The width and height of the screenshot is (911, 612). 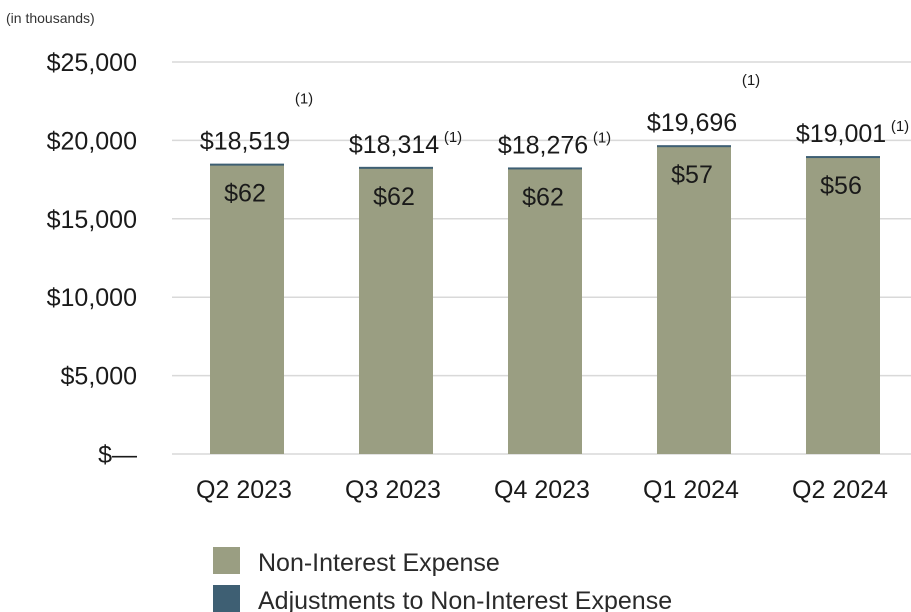 I want to click on y-axis-ticks: $— $5,000 $10,000 $15,000 $20,000 $25,000, so click(x=92, y=259).